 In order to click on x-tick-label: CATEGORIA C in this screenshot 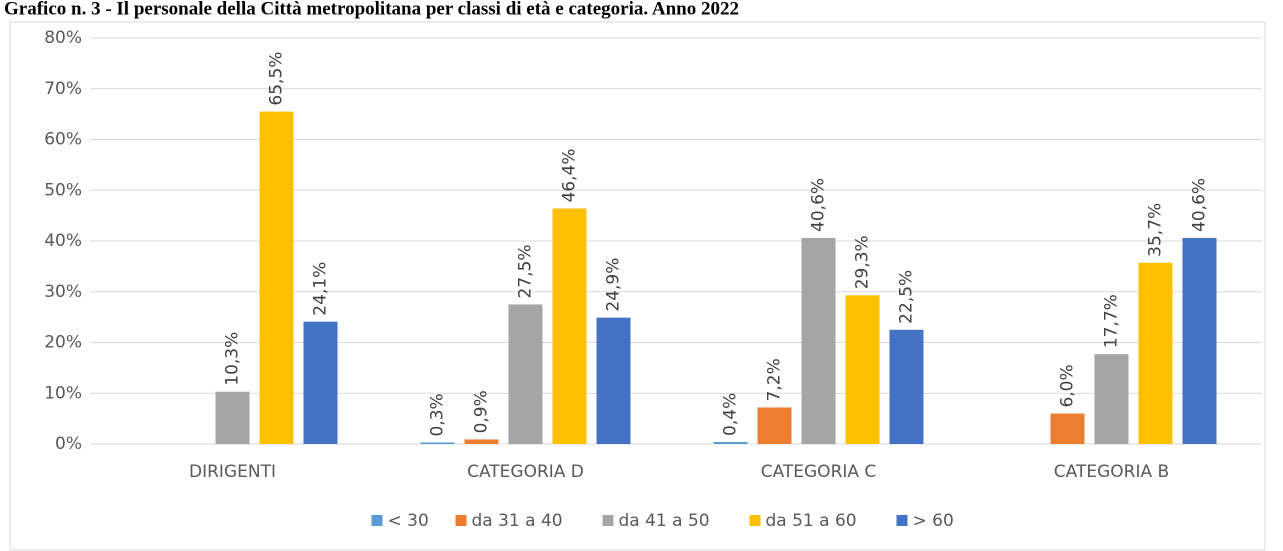, I will do `click(819, 472)`.